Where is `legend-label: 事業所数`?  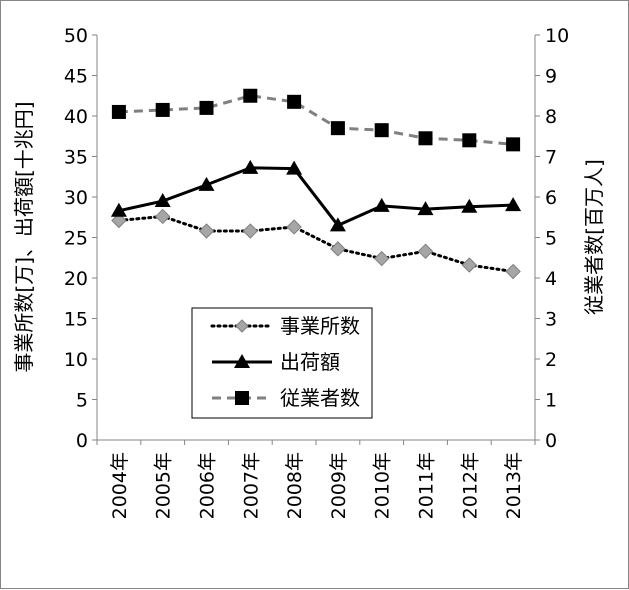 legend-label: 事業所数 is located at coordinates (320, 326).